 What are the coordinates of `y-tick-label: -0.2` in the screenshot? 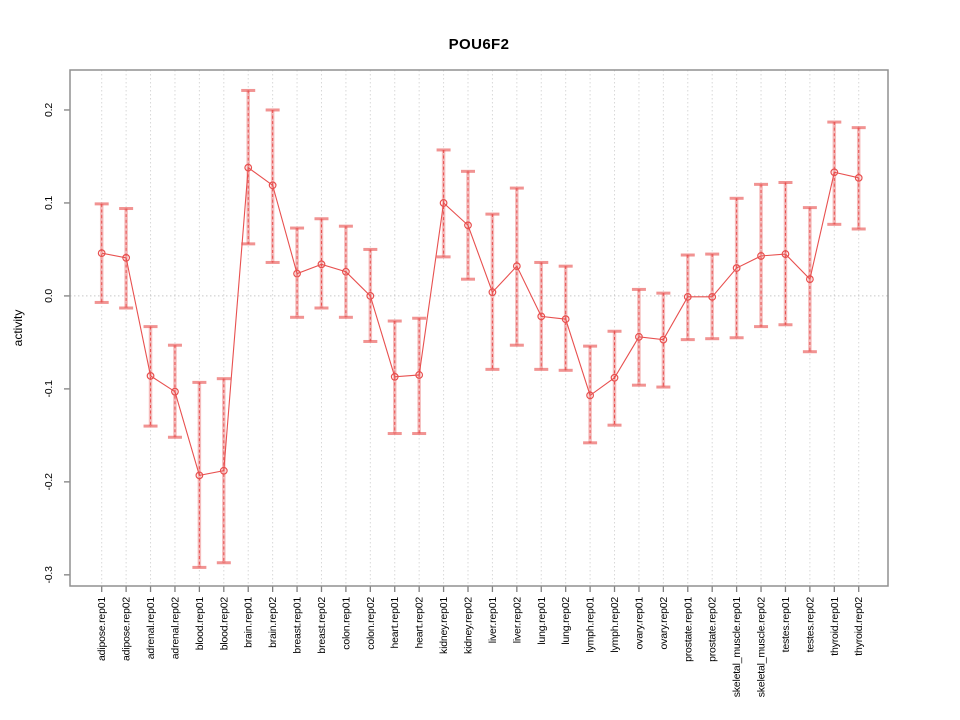 It's located at (49, 482).